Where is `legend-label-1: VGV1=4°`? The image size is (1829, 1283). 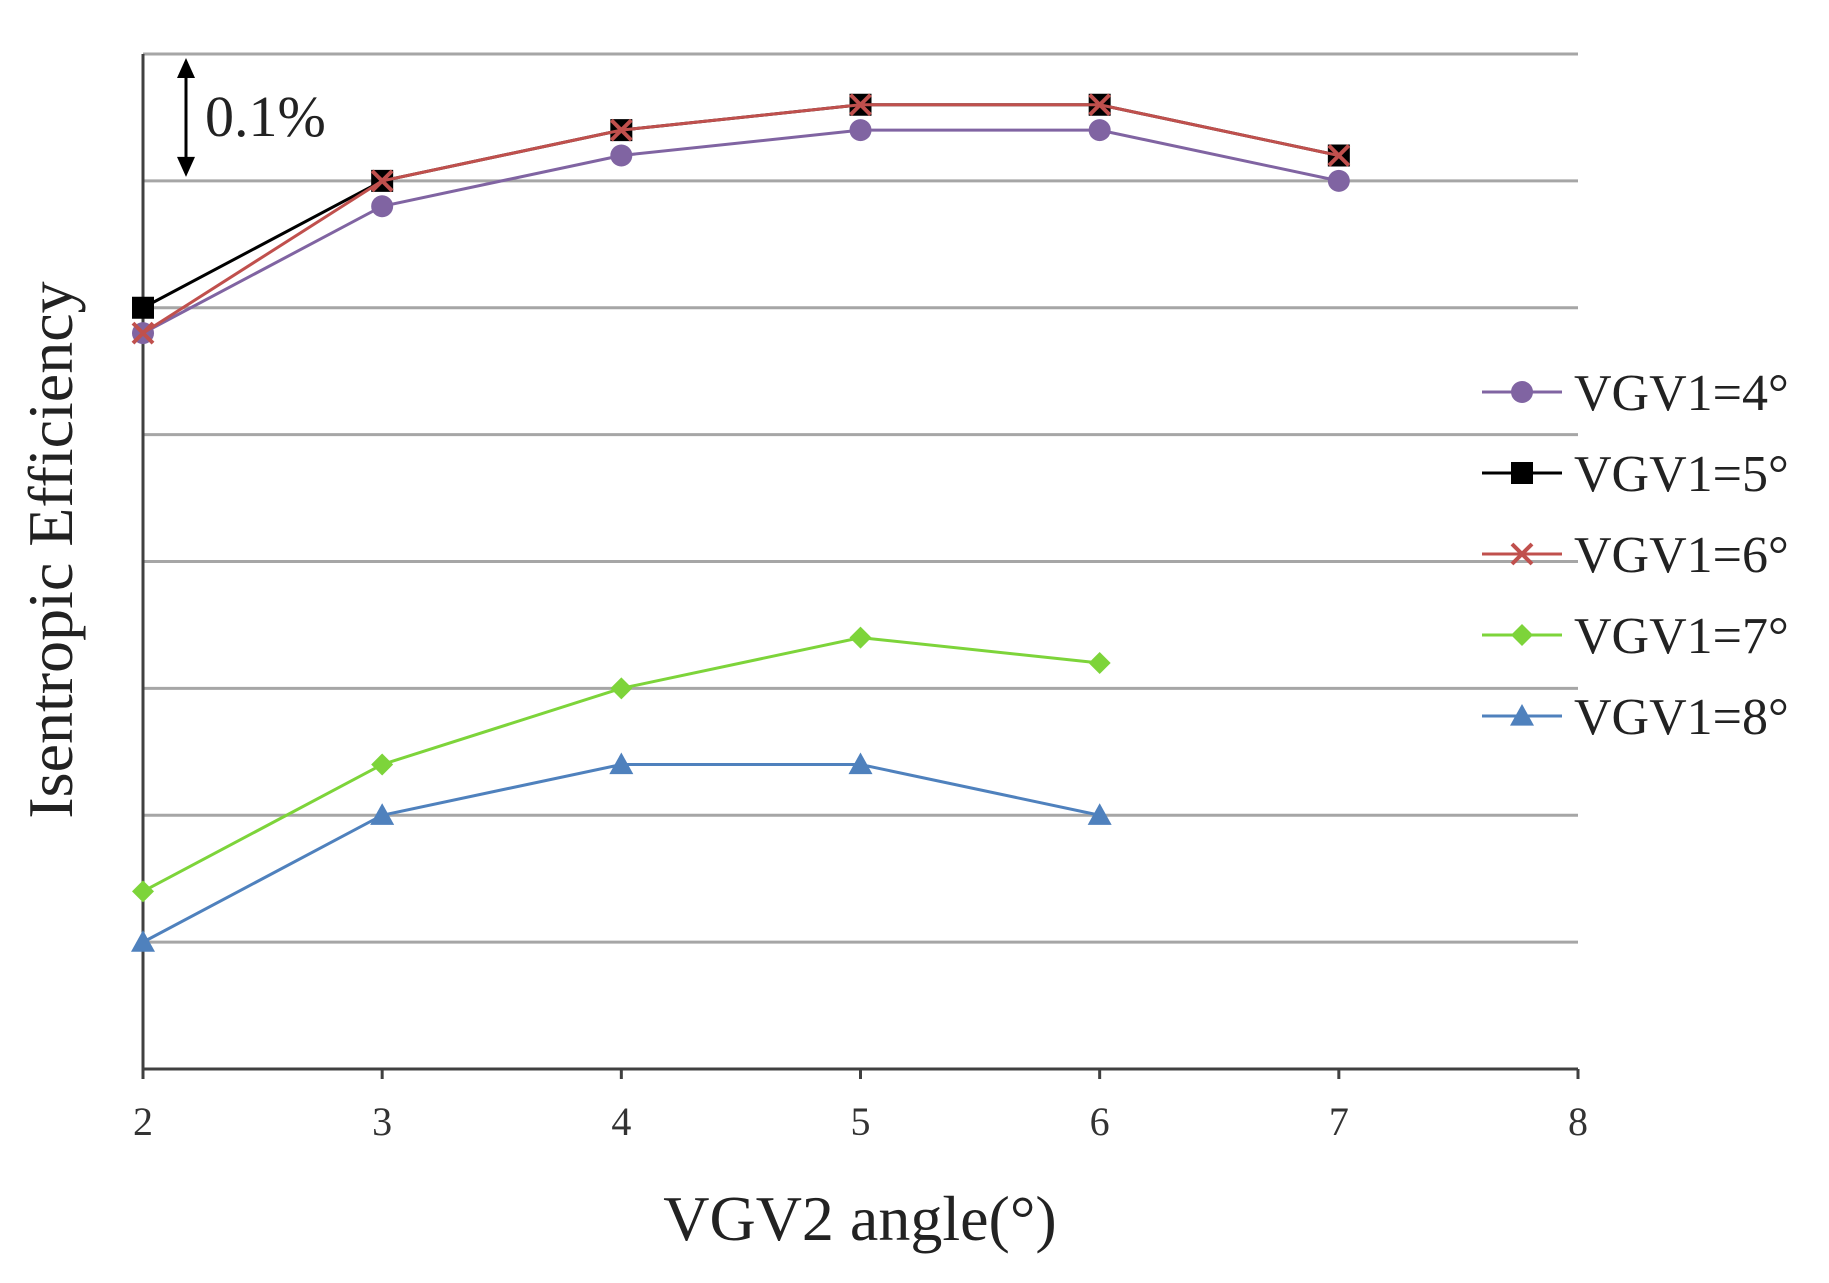 legend-label-1: VGV1=4° is located at coordinates (1681, 393).